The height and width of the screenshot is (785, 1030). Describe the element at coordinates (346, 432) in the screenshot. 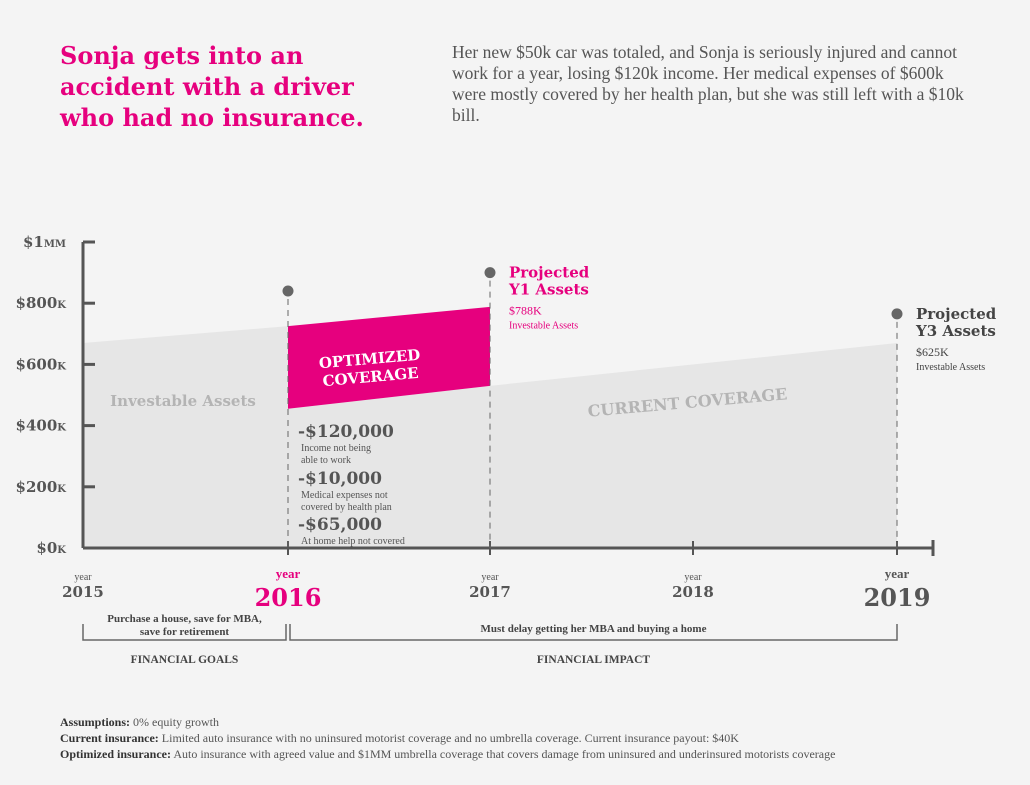

I see `loss-amount: -$120,000` at that location.